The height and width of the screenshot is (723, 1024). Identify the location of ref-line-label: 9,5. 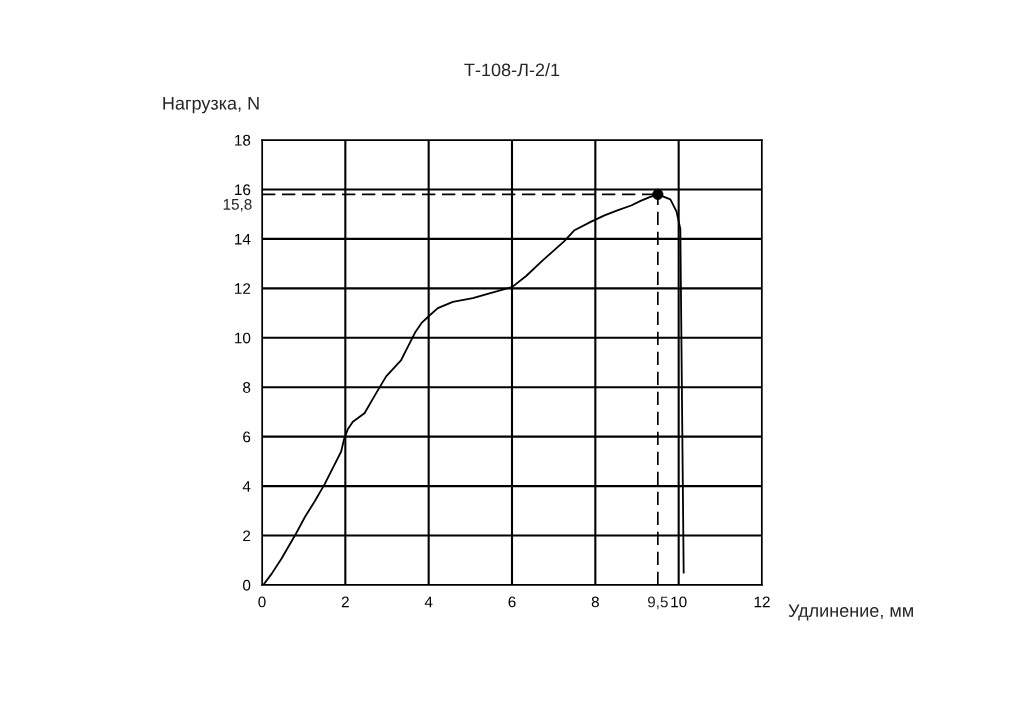
(657, 603).